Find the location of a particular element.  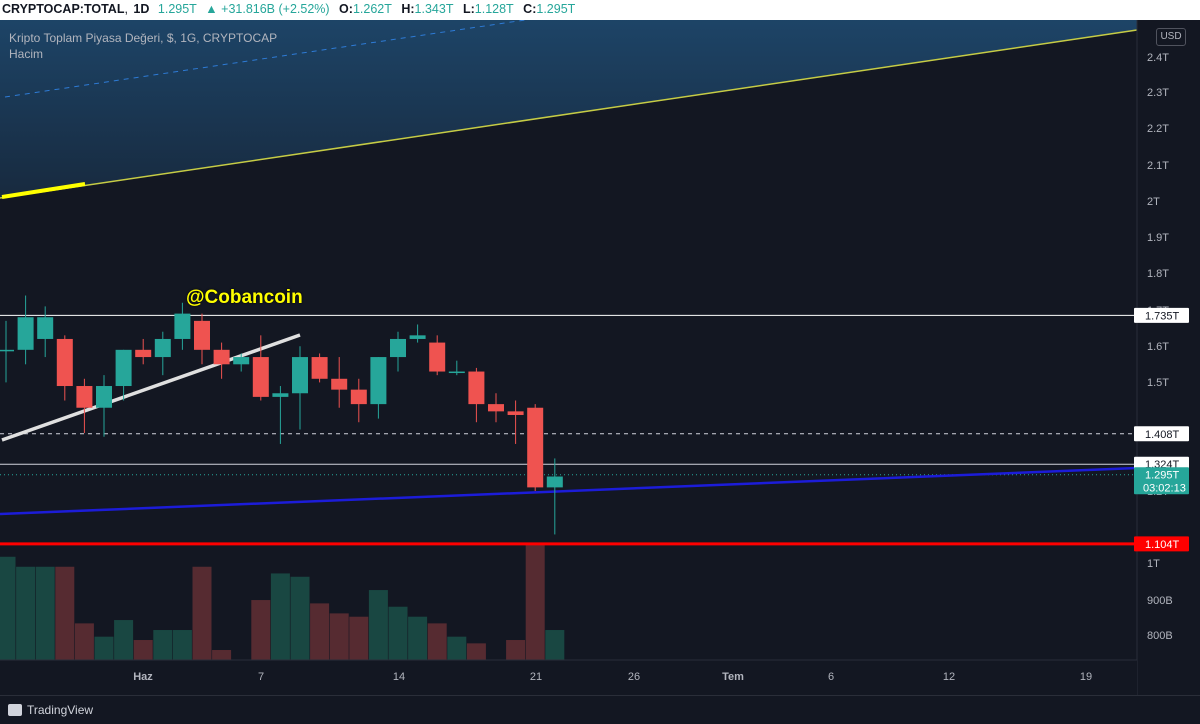

volume-legend: Hacim is located at coordinates (26, 54).